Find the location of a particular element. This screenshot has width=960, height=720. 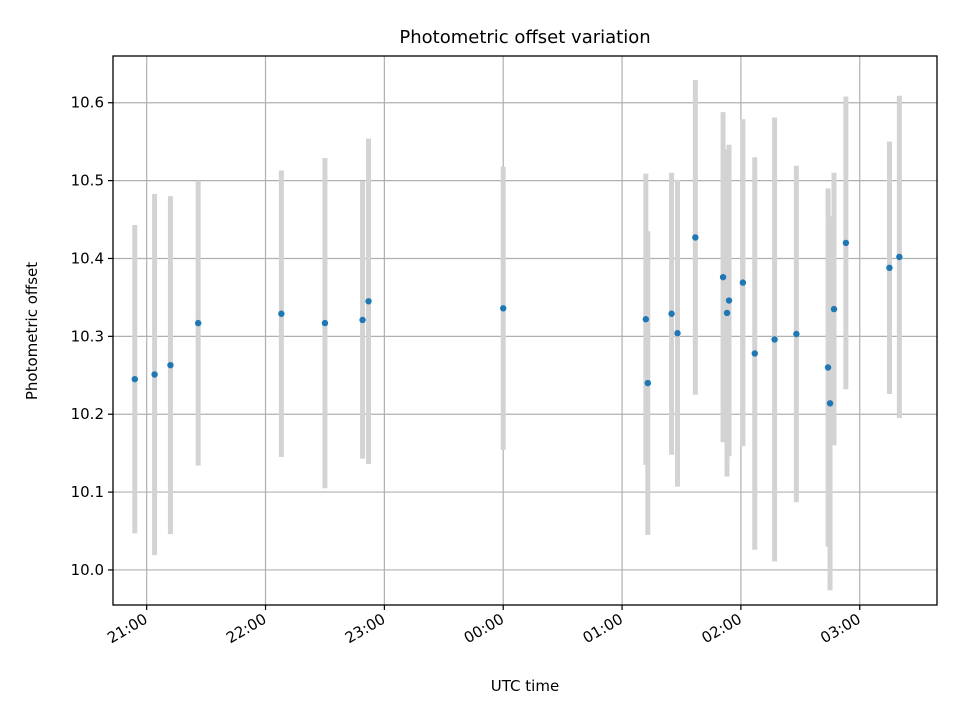

y-axis-label: Photometric offset is located at coordinates (32, 331).